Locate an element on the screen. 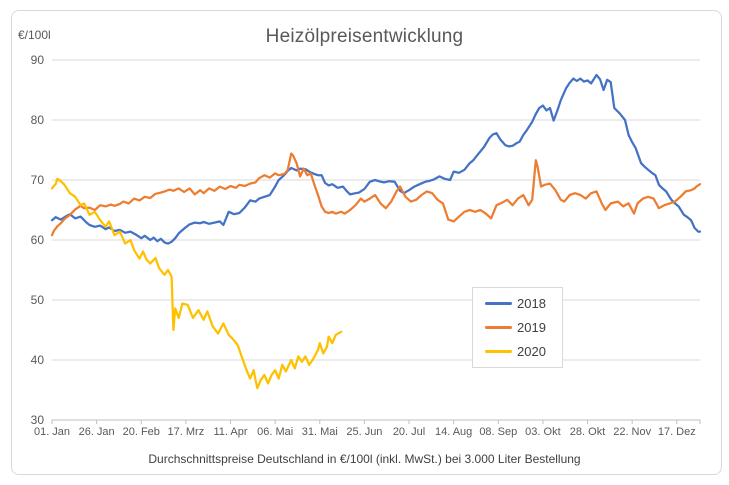  y-tick-label-50: 50 is located at coordinates (38, 300).